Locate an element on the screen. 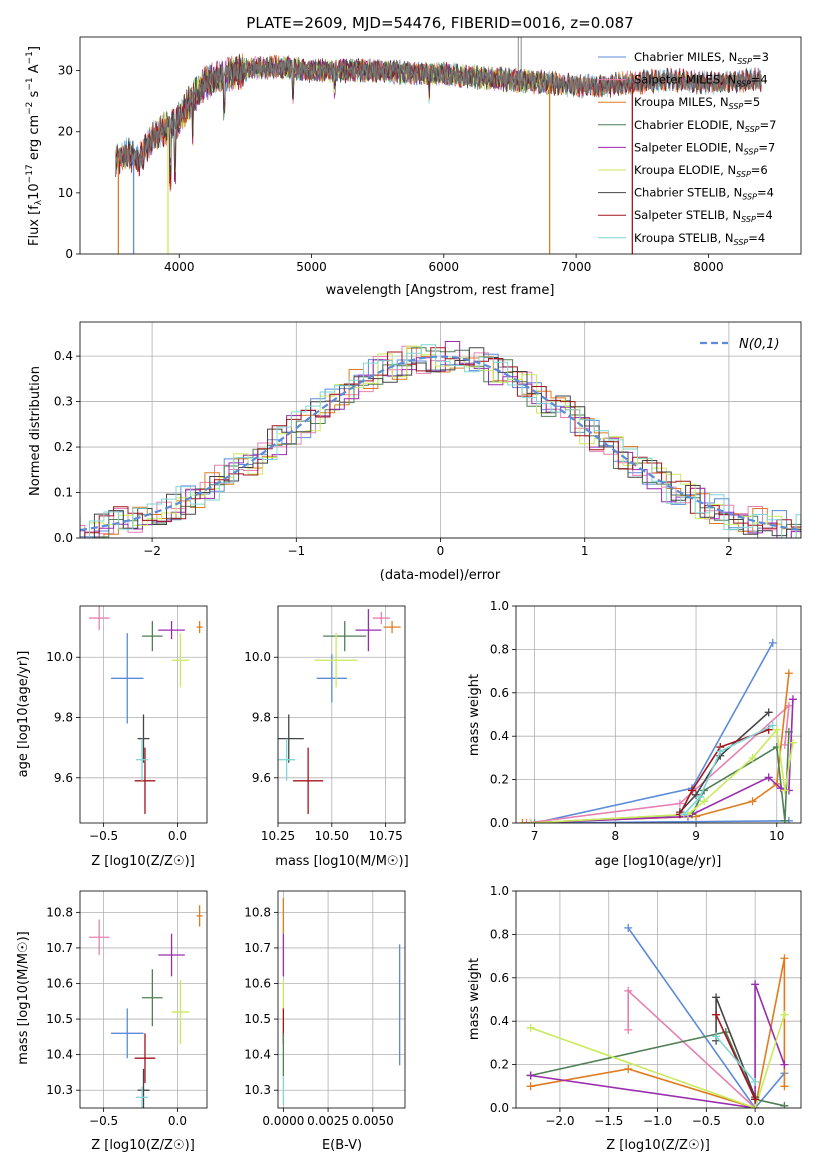  x-tick-label: 4000 is located at coordinates (179, 267).